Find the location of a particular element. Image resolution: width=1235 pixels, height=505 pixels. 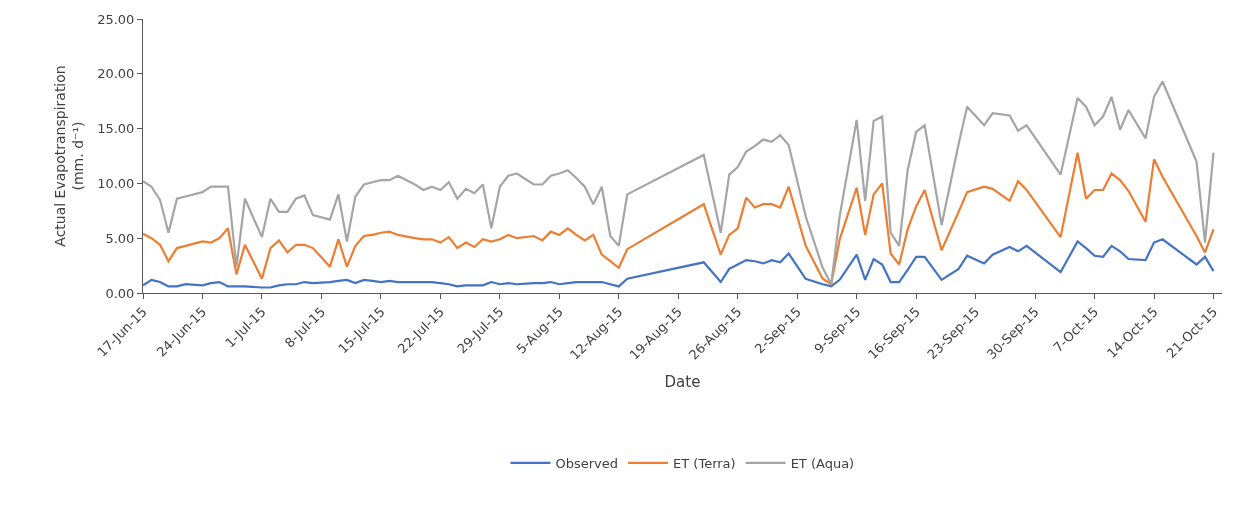

x-axis-title: Date is located at coordinates (682, 381).